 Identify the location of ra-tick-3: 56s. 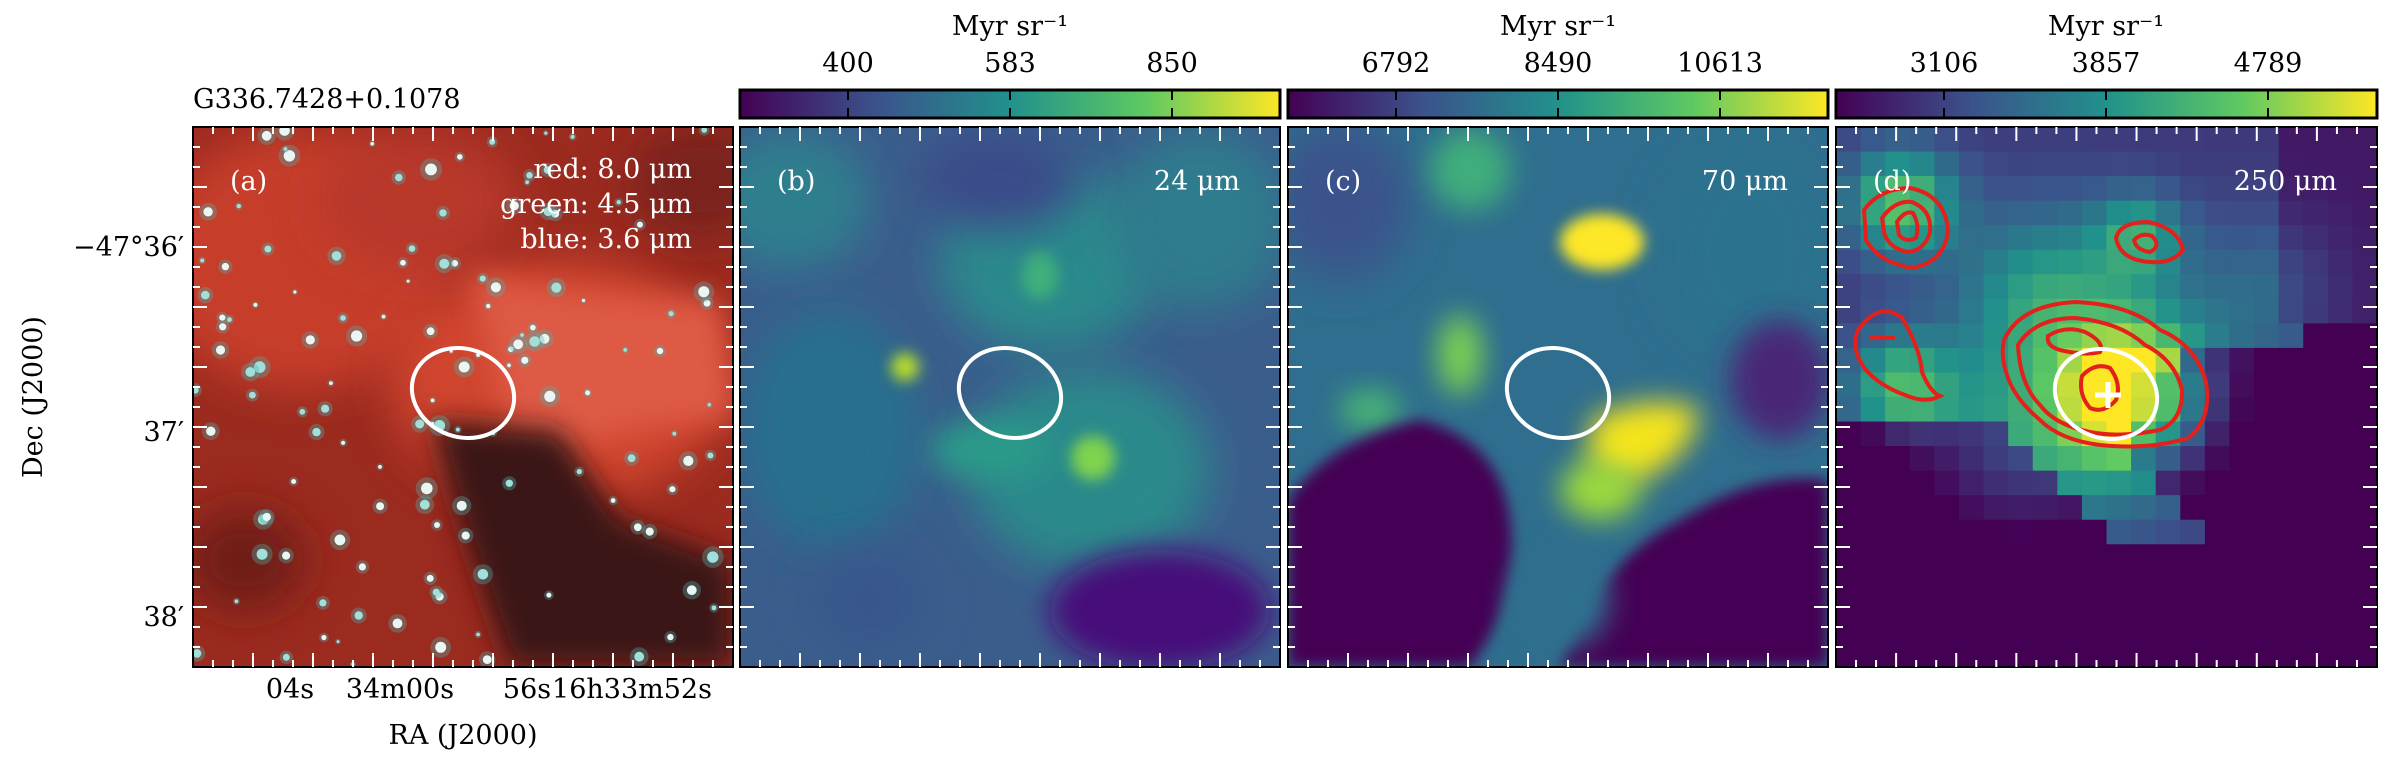
(527, 689).